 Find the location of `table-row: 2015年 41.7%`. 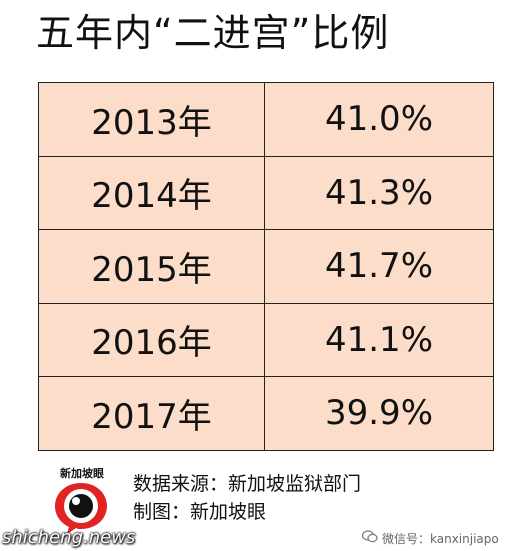

table-row: 2015年 41.7% is located at coordinates (266, 266).